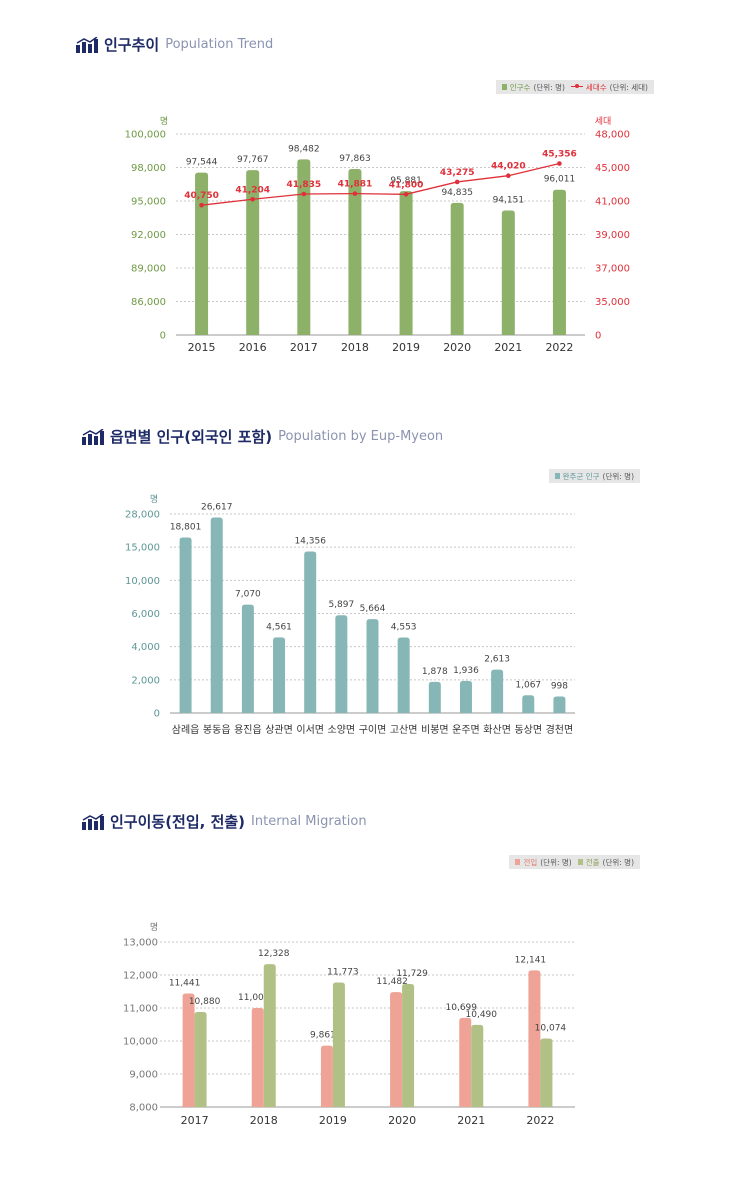  I want to click on move-out-data-label: 10,490, so click(482, 1015).